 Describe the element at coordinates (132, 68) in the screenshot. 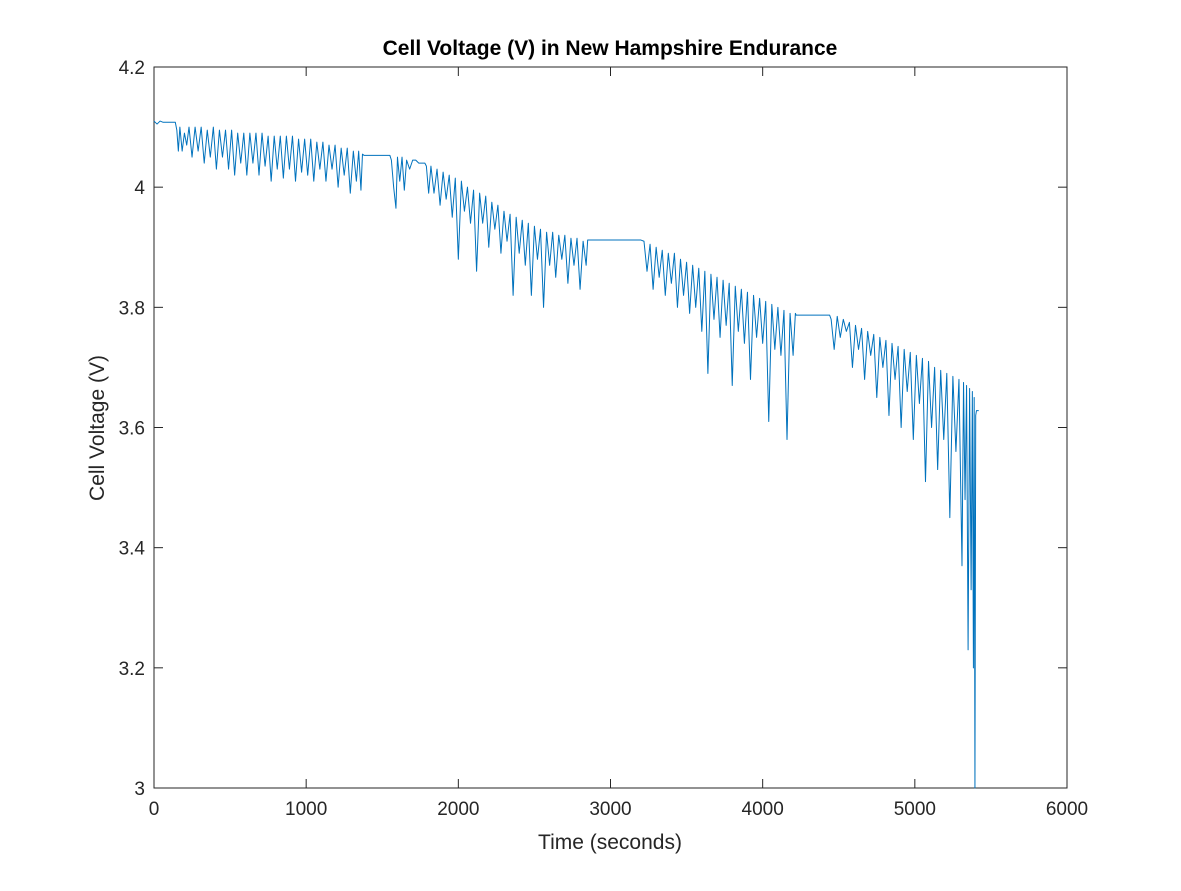

I see `y-tick-label: 4.2` at that location.